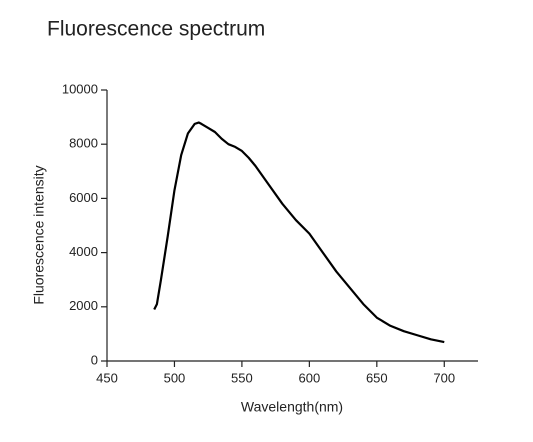  What do you see at coordinates (242, 377) in the screenshot?
I see `x-tick-label: 550` at bounding box center [242, 377].